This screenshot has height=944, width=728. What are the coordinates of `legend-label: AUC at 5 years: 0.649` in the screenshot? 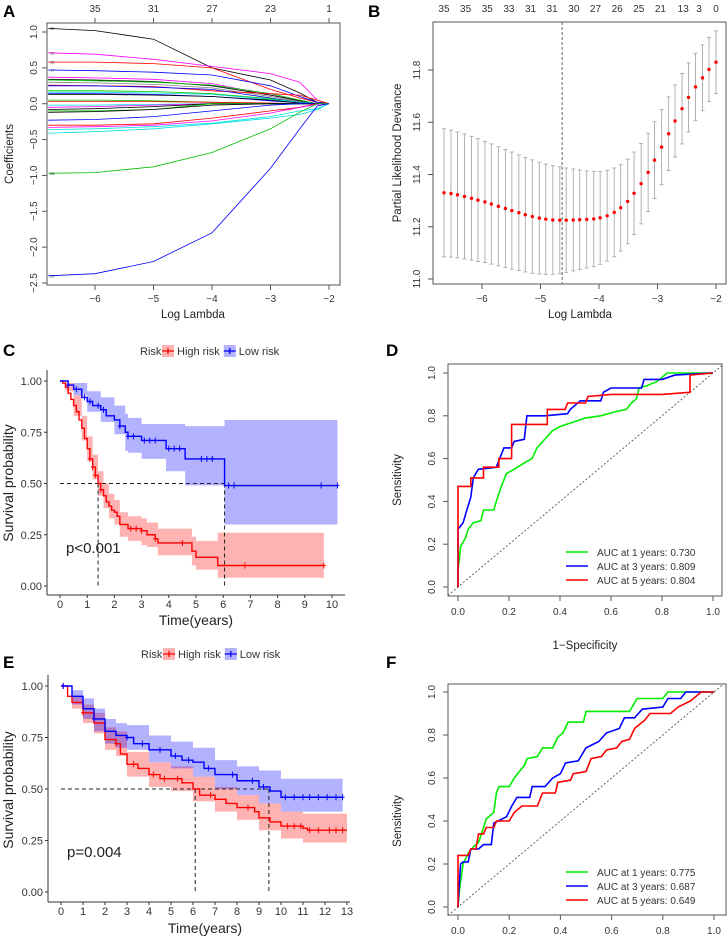 It's located at (646, 901).